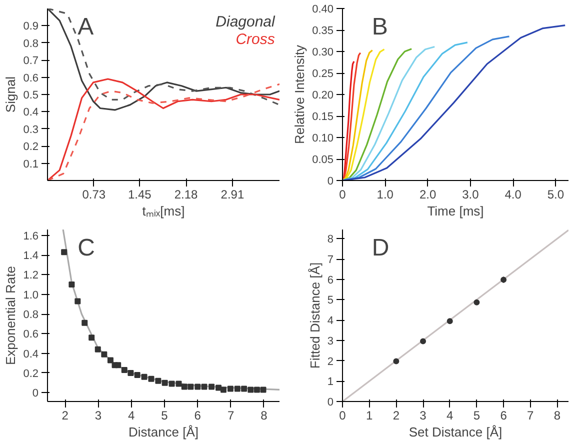  Describe the element at coordinates (31, 295) in the screenshot. I see `y-tick-label: 1.0` at that location.